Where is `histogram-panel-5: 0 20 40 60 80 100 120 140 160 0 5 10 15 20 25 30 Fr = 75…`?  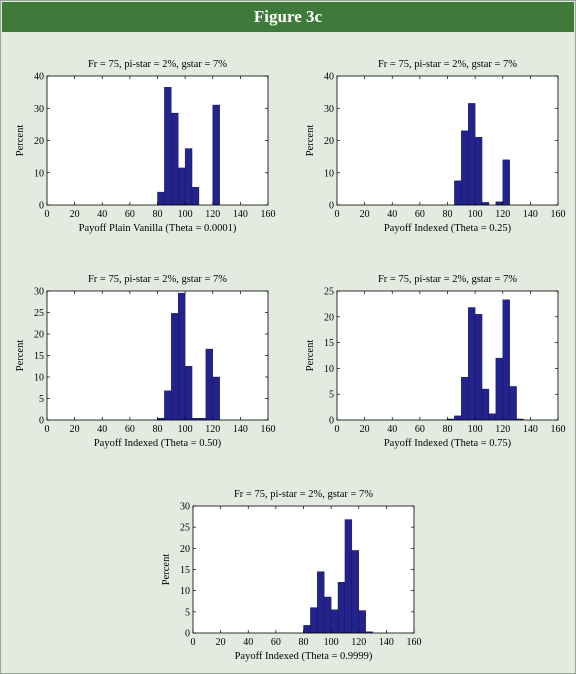 histogram-panel-5: 0 20 40 60 80 100 120 140 160 0 5 10 15 20 25 30 Fr = 75… is located at coordinates (291, 575).